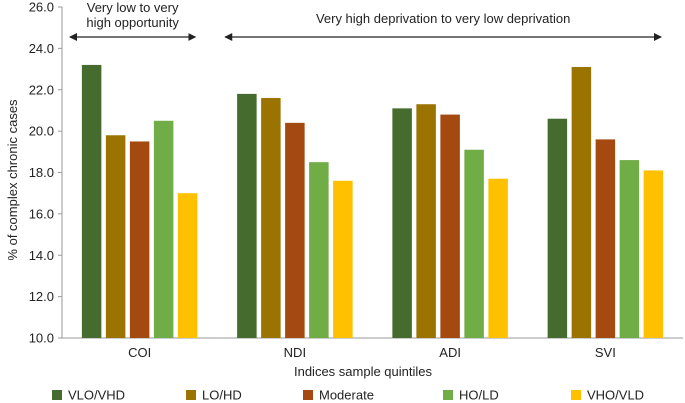  I want to click on y-tick-label: 16.0, so click(41, 213).